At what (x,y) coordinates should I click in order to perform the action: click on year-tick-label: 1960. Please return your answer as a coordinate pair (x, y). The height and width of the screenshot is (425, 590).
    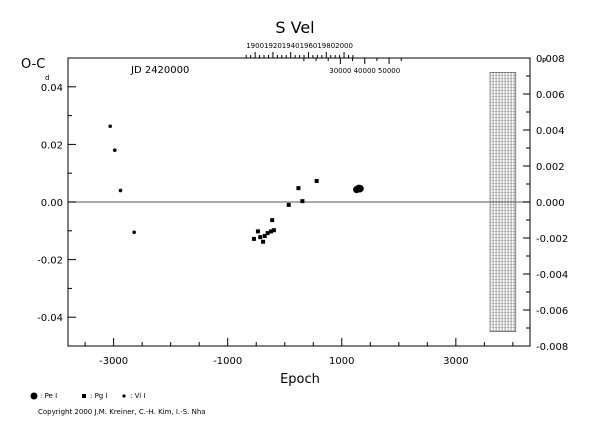
    Looking at the image, I should click on (309, 46).